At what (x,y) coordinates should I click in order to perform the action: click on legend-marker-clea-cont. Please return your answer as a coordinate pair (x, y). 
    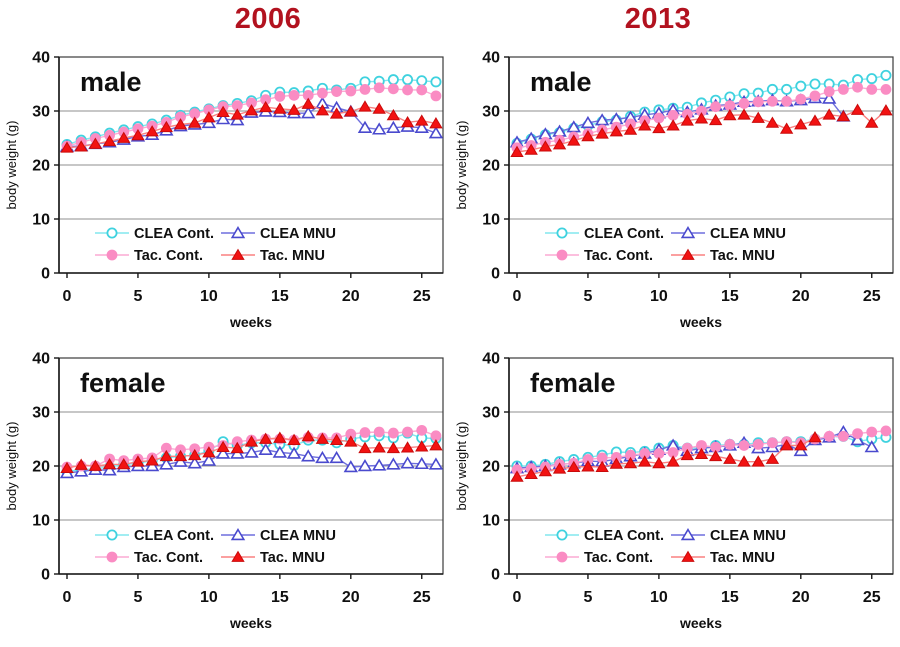
    Looking at the image, I should click on (562, 535).